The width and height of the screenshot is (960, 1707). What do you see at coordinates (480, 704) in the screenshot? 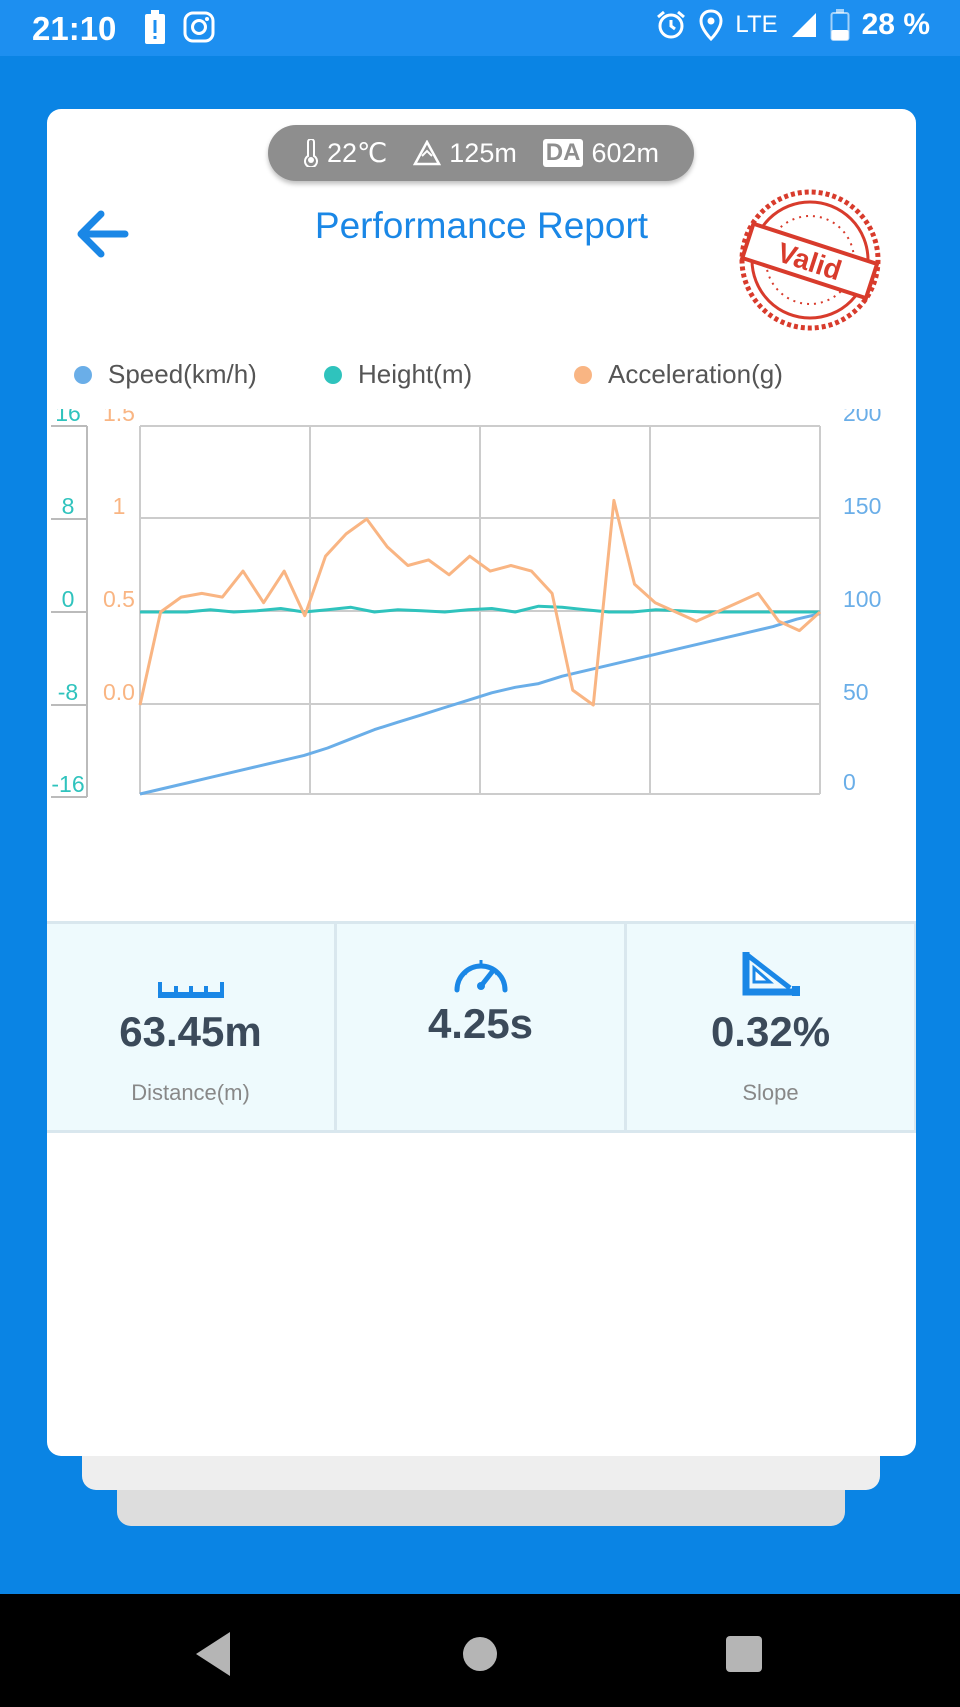
I see `speed-series-line` at bounding box center [480, 704].